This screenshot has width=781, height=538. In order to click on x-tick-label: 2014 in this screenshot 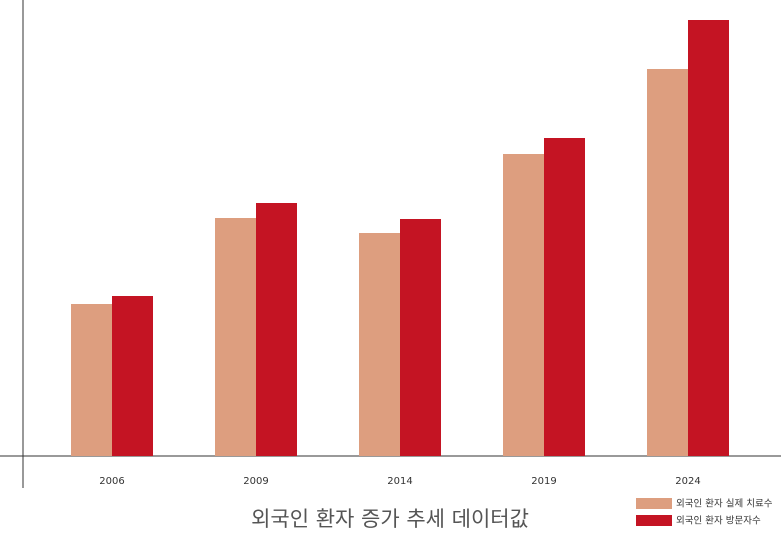, I will do `click(399, 481)`.